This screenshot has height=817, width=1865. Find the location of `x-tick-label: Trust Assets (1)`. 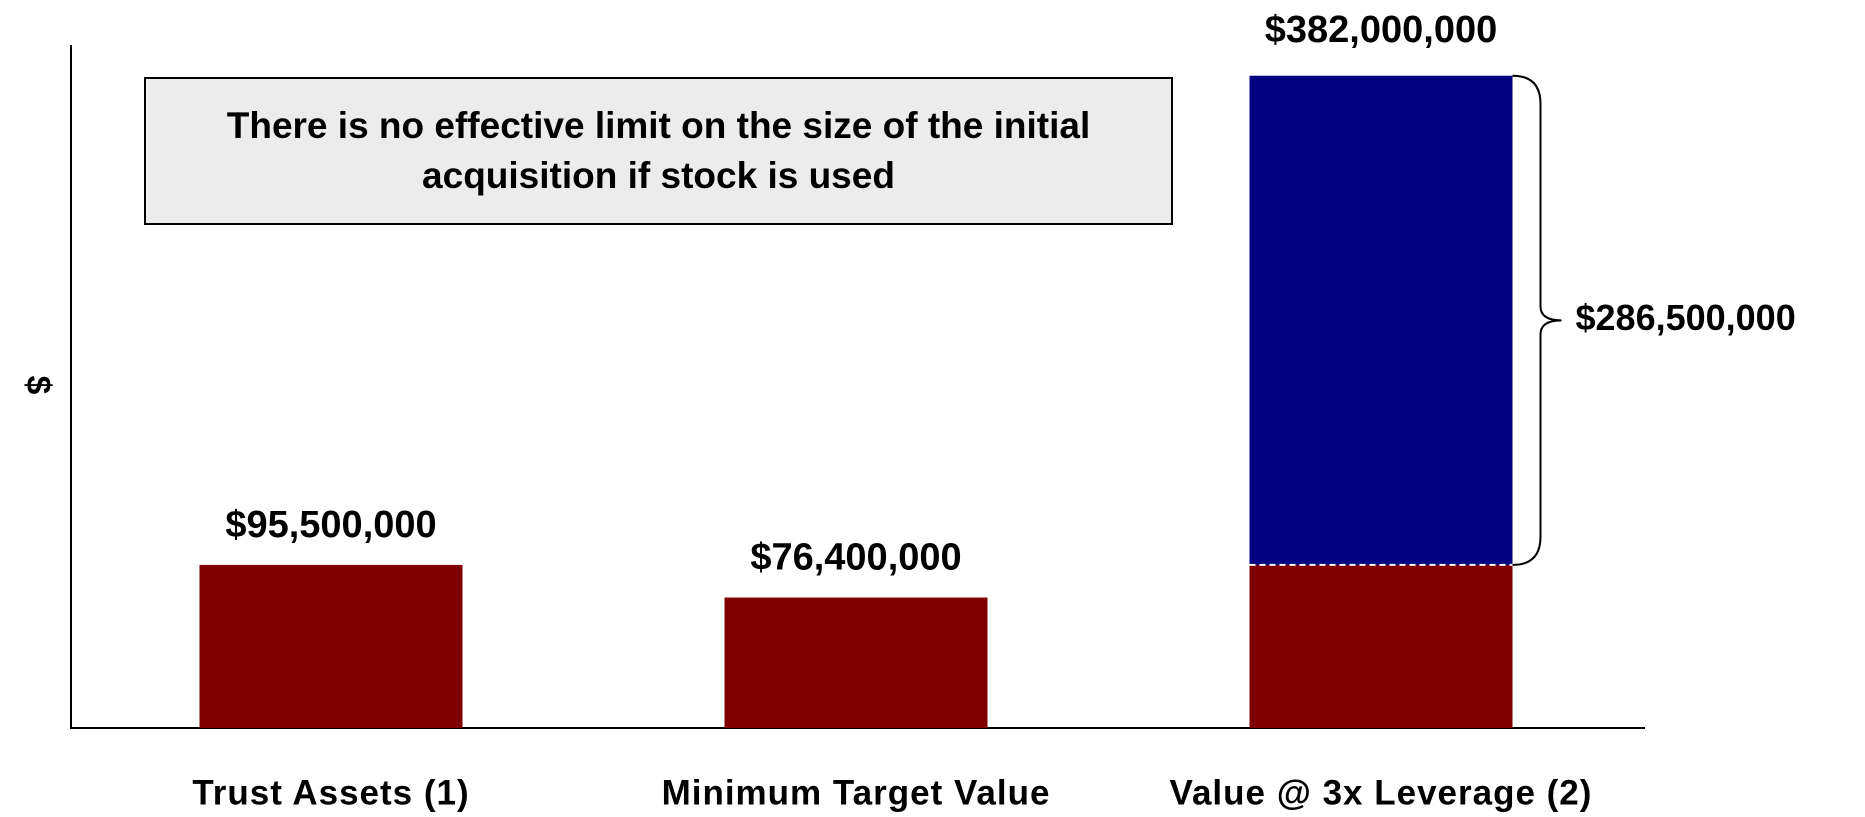

x-tick-label: Trust Assets (1) is located at coordinates (330, 792).